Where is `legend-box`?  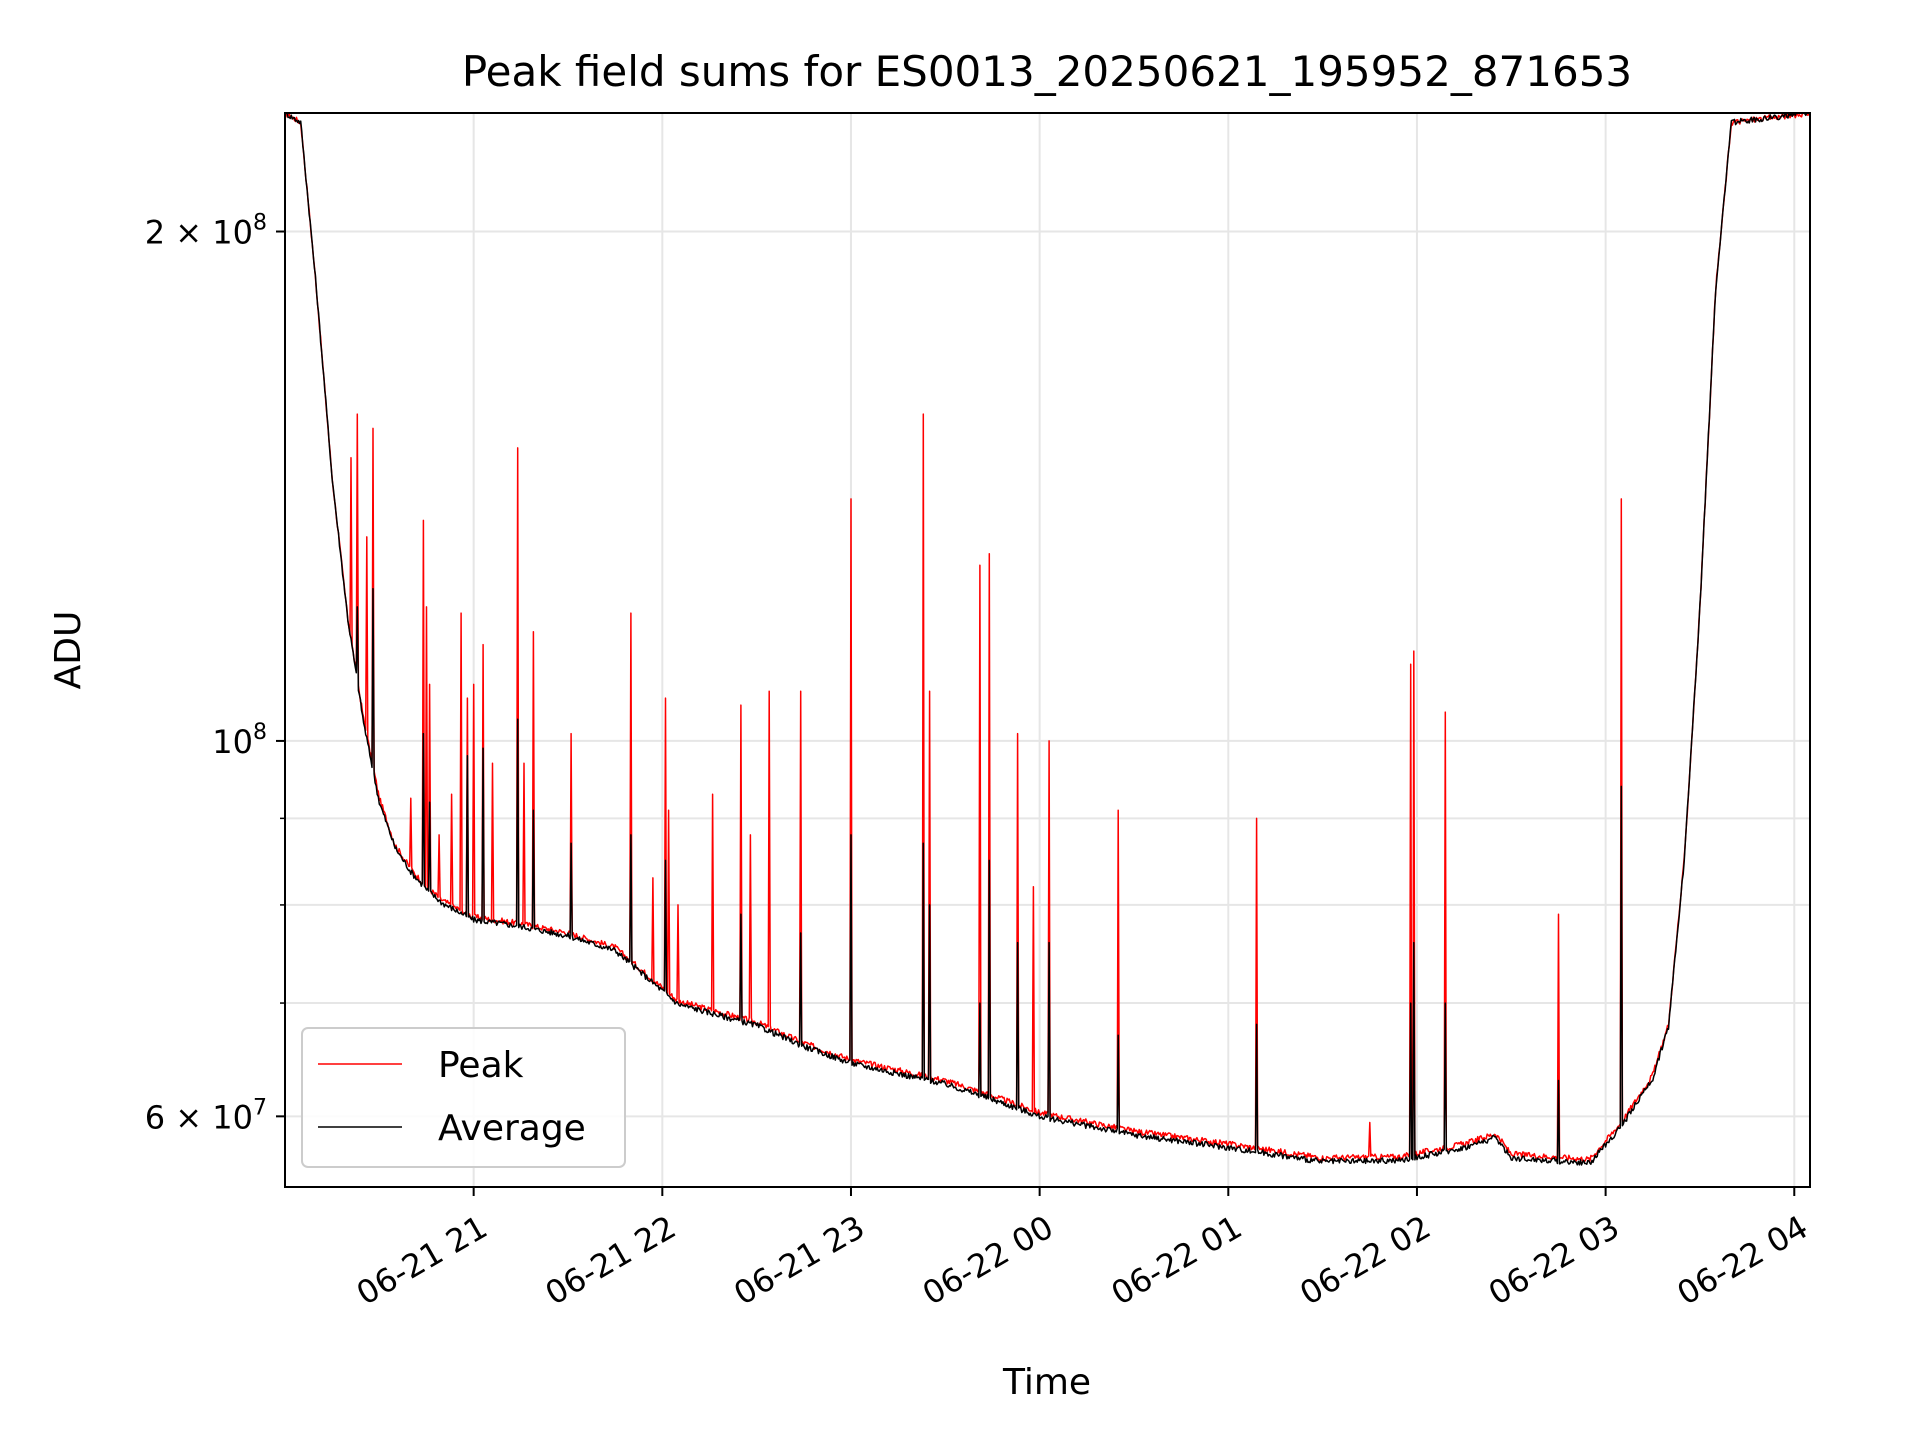
legend-box is located at coordinates (463, 1097).